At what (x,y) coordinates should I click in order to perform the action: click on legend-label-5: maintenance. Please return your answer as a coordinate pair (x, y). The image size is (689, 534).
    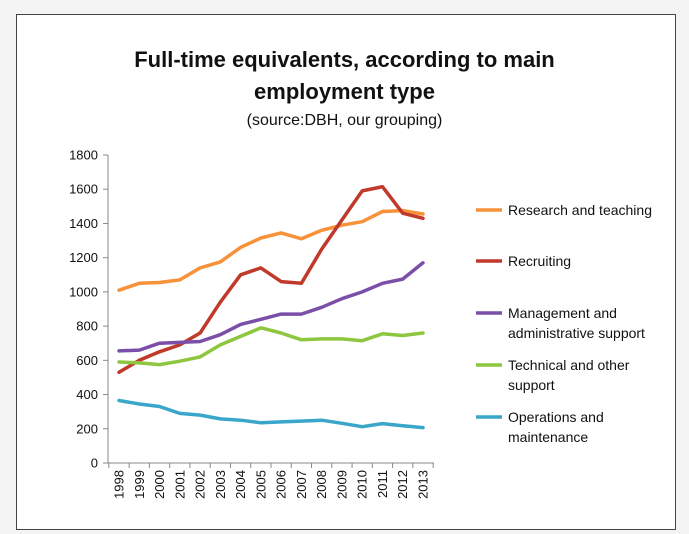
    Looking at the image, I should click on (548, 437).